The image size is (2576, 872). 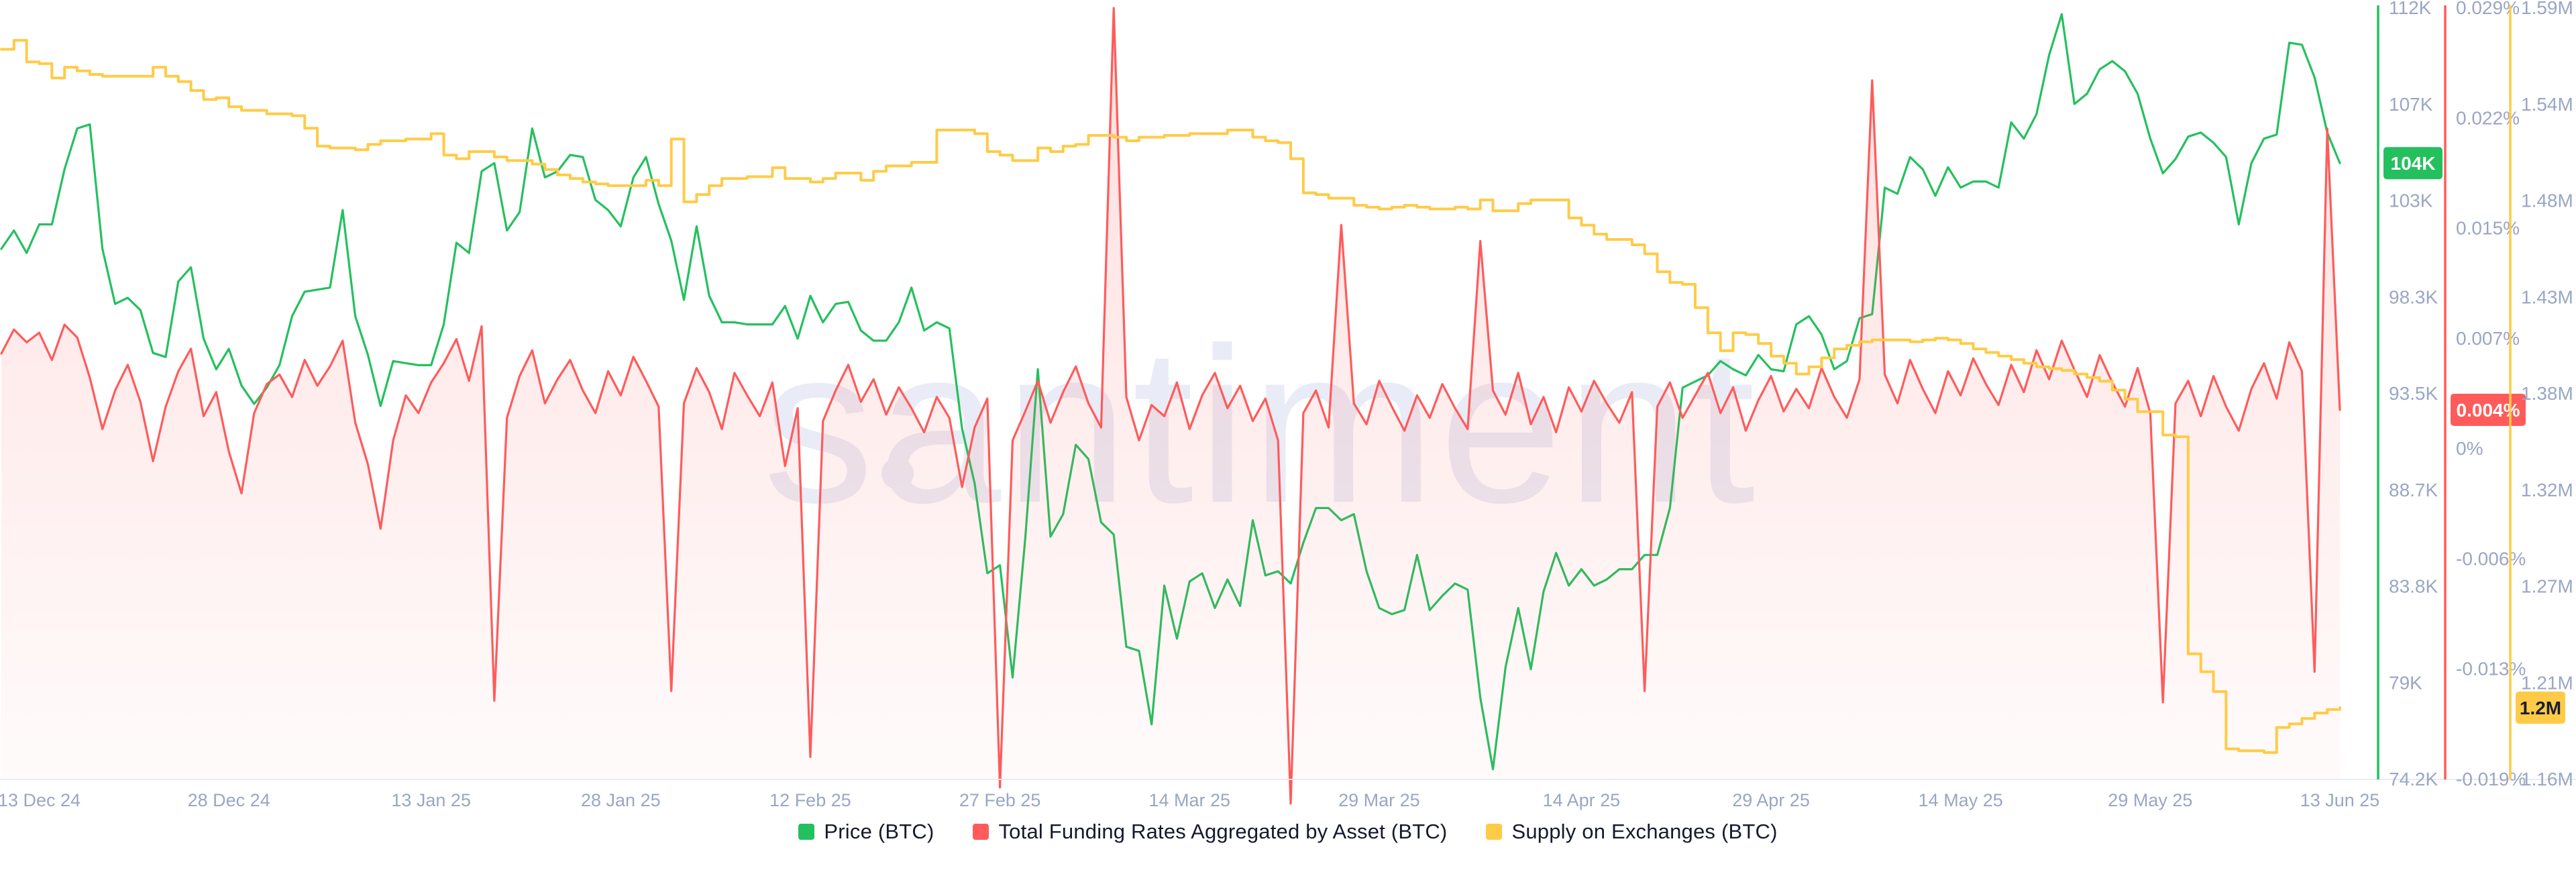 What do you see at coordinates (981, 832) in the screenshot?
I see `funding-swatch-icon` at bounding box center [981, 832].